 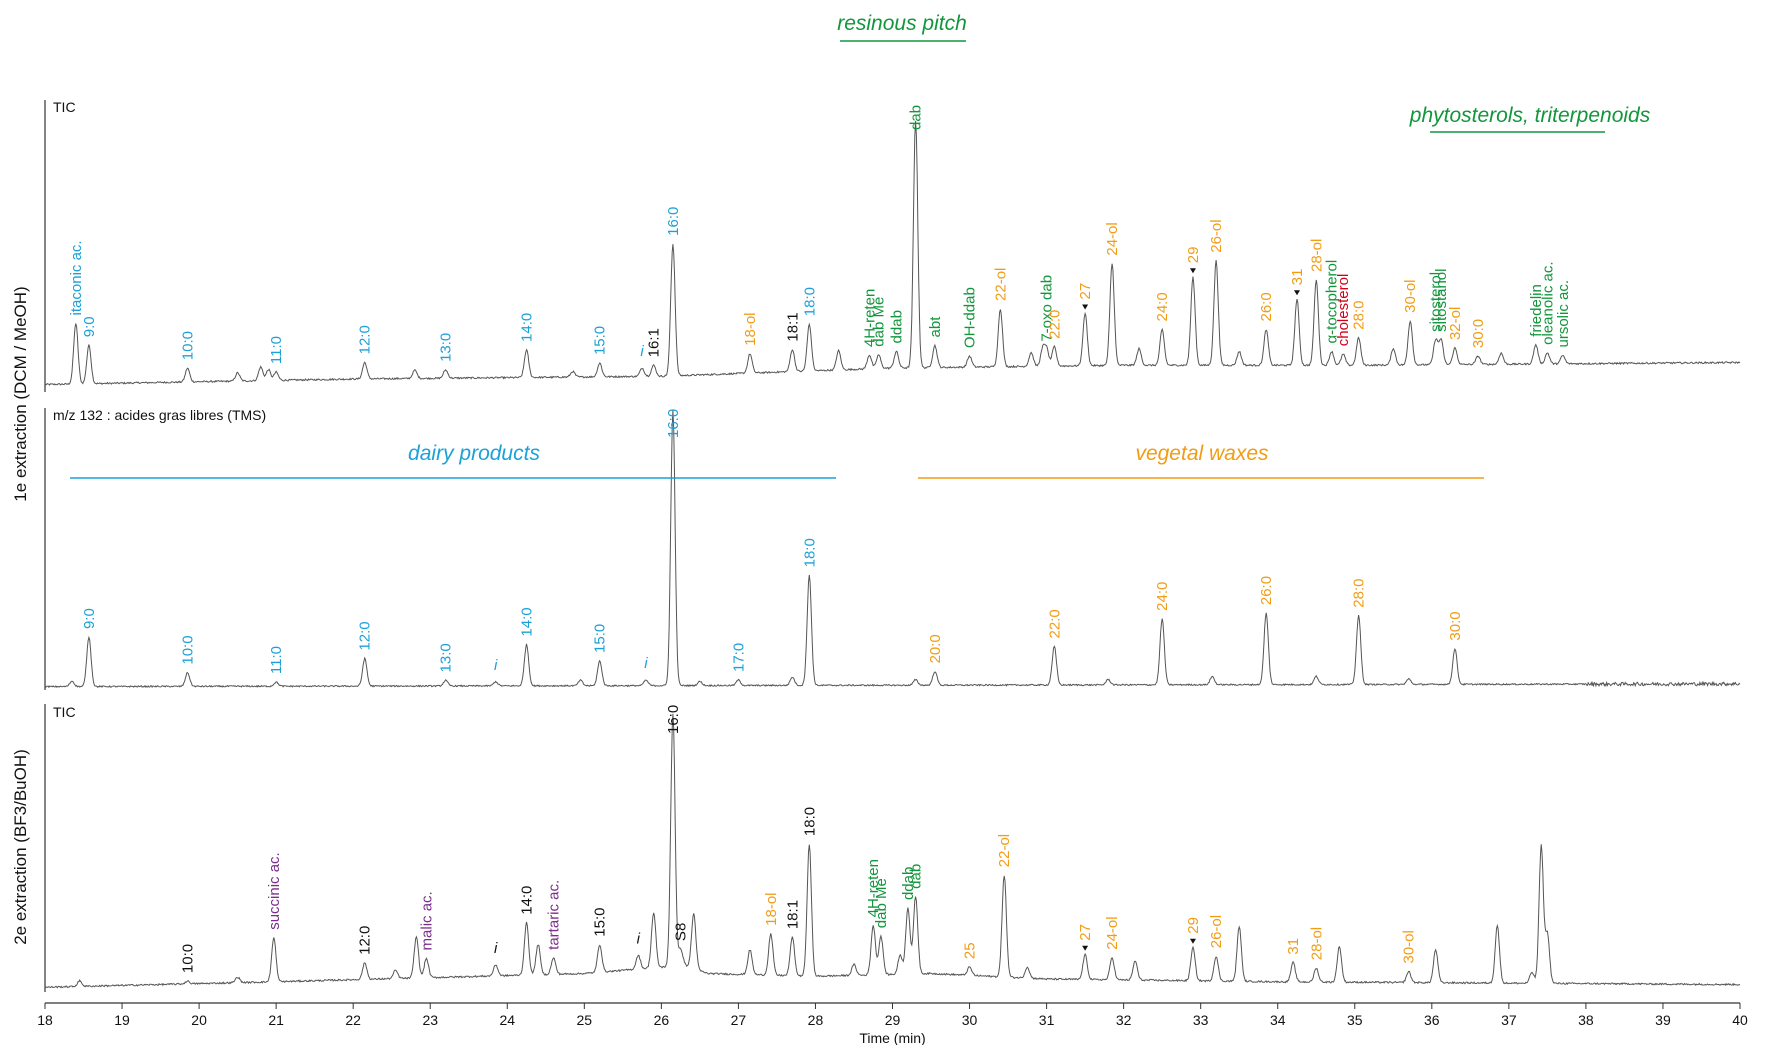 What do you see at coordinates (89, 618) in the screenshot?
I see `peak-label: 9:0` at bounding box center [89, 618].